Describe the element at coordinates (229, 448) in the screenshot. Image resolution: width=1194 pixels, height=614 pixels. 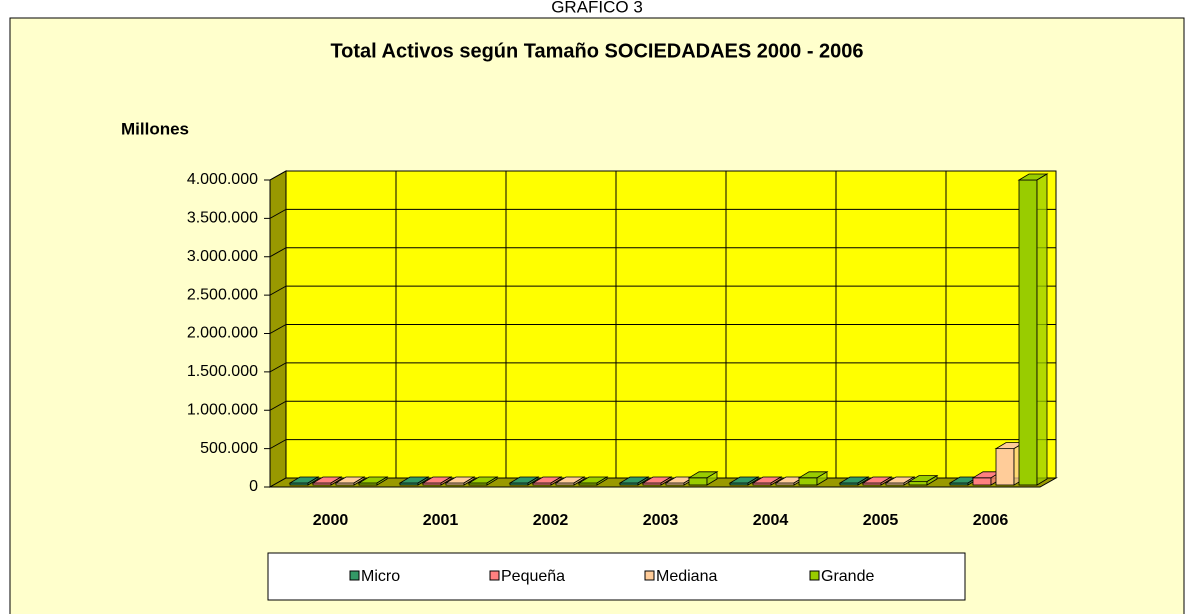
I see `y-tick-label: 500.000` at that location.